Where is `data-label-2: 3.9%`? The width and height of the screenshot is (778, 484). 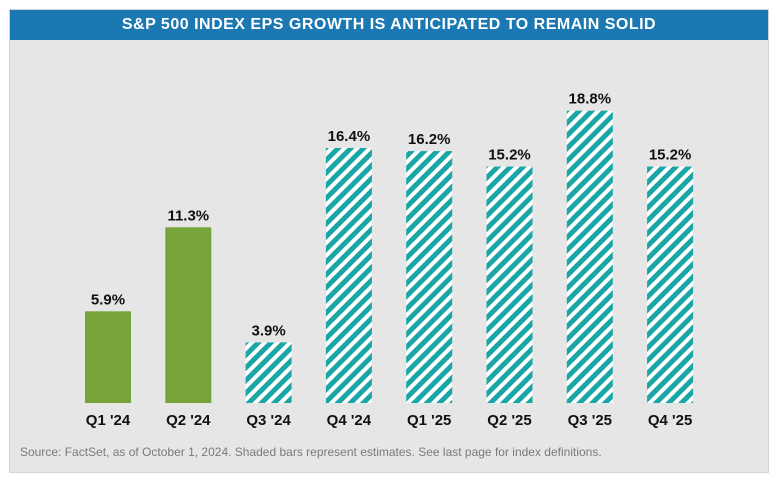 data-label-2: 3.9% is located at coordinates (268, 330).